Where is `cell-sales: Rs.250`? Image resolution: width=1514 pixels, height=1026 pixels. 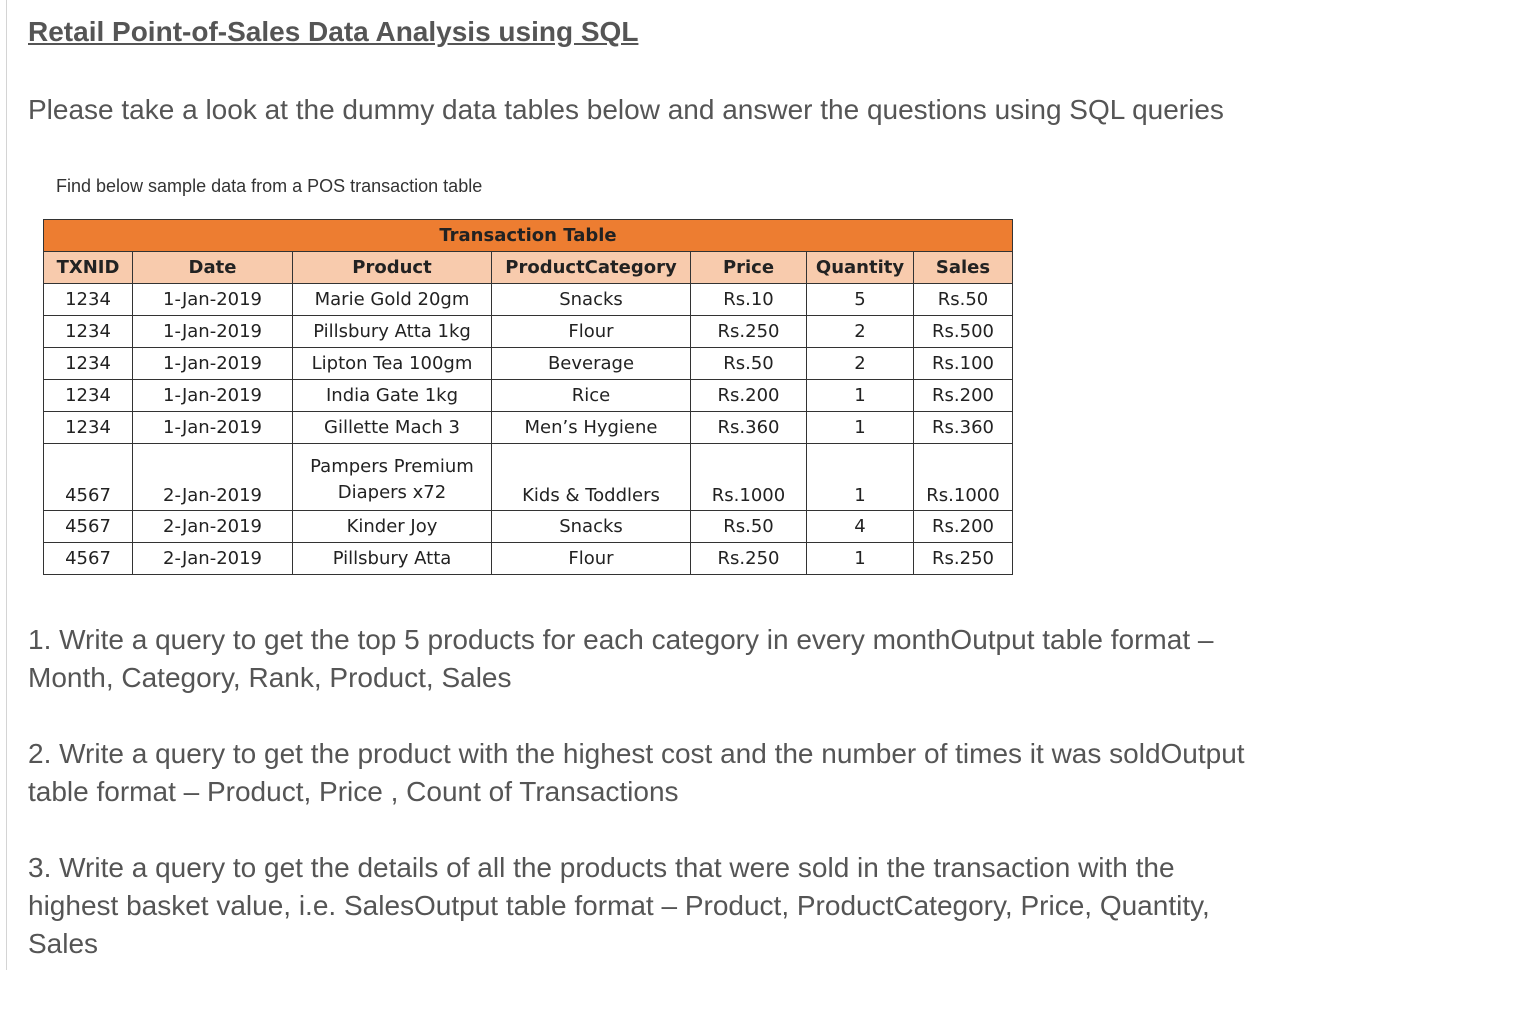 cell-sales: Rs.250 is located at coordinates (963, 558).